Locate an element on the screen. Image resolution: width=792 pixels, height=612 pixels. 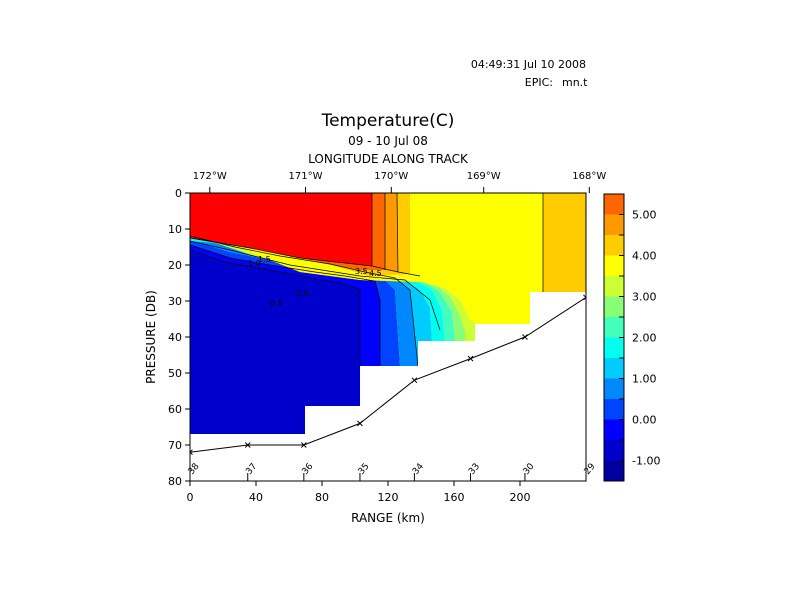
station-markers is located at coordinates (388, 375).